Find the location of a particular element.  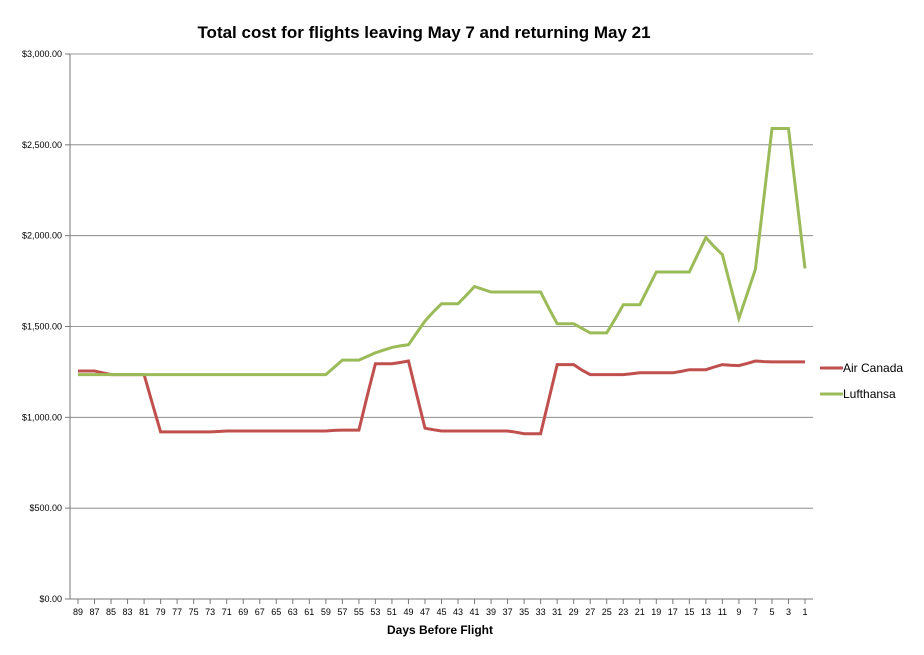

x-tick-label: 3 is located at coordinates (788, 612).